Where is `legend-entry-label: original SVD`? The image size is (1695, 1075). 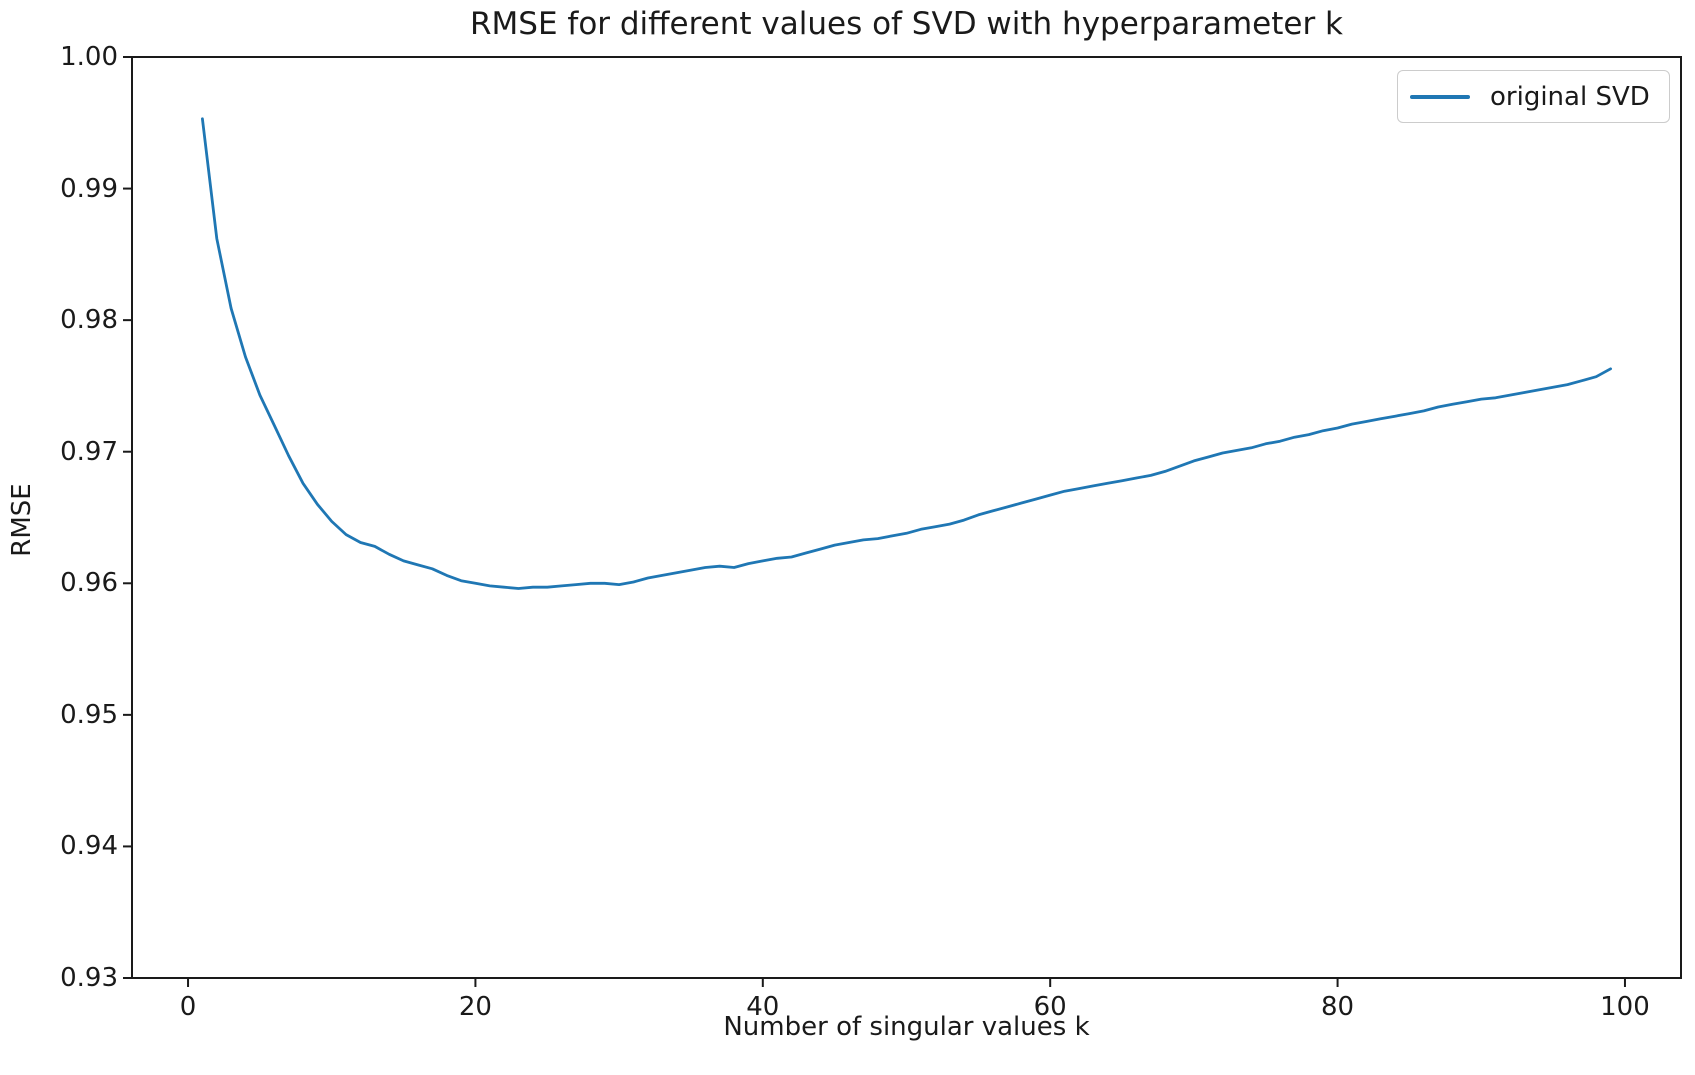
legend-entry-label: original SVD is located at coordinates (1570, 96).